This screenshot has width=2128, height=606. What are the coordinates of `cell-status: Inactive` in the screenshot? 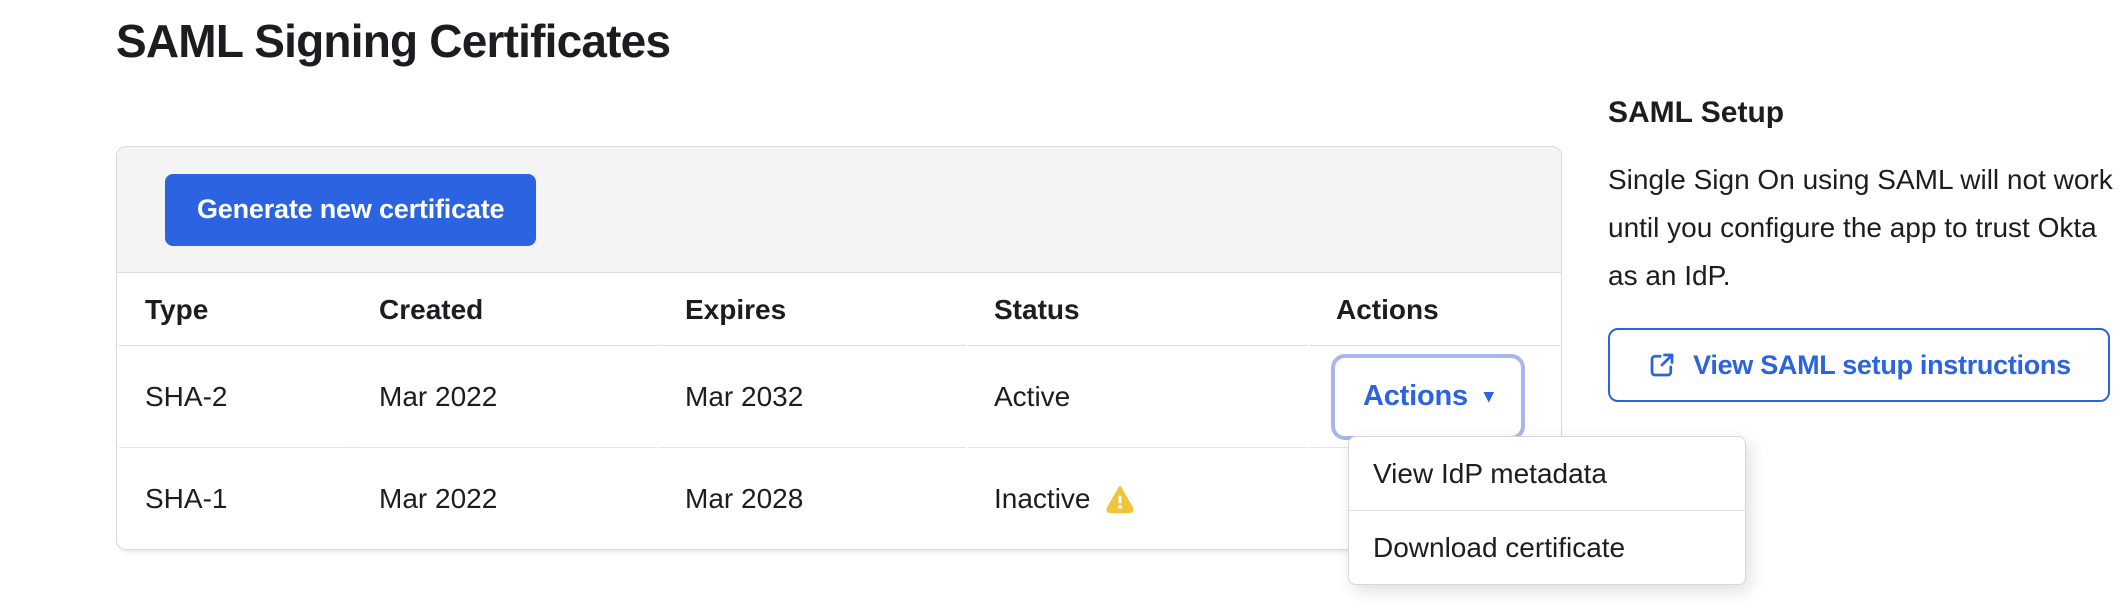 It's located at (1138, 498).